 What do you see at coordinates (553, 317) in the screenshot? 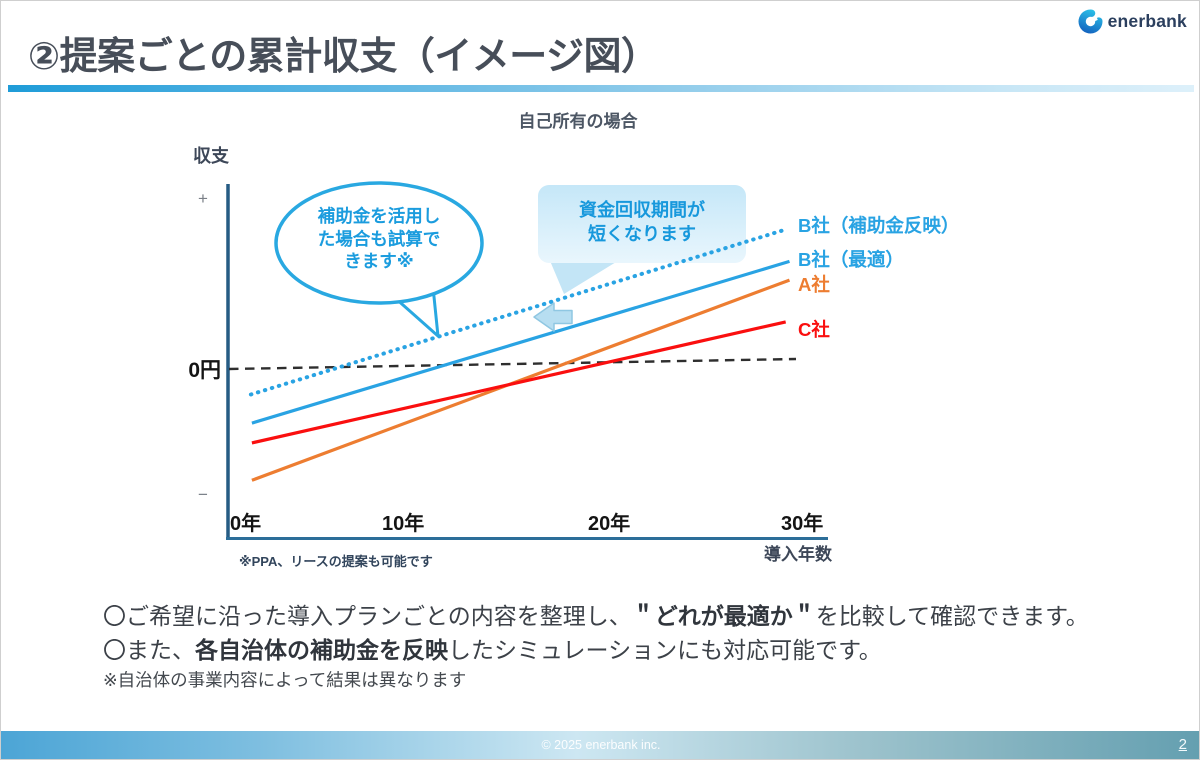
I see `left-arrow-icon` at bounding box center [553, 317].